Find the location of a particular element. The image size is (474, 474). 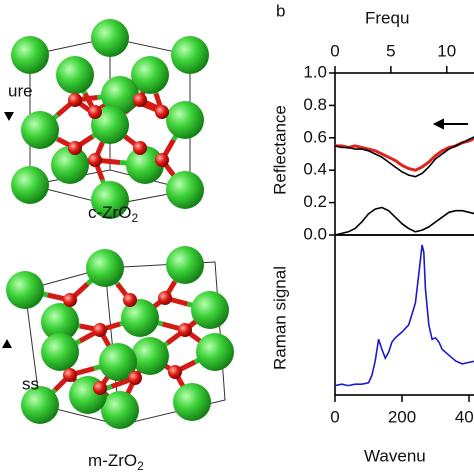

x2-tick-label: 10 is located at coordinates (446, 50).